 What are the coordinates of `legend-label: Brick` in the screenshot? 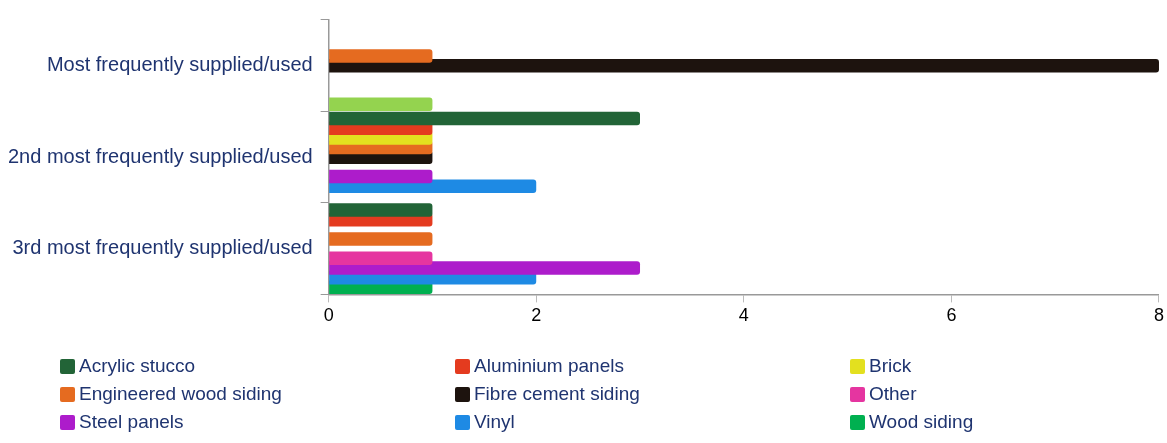 It's located at (890, 366).